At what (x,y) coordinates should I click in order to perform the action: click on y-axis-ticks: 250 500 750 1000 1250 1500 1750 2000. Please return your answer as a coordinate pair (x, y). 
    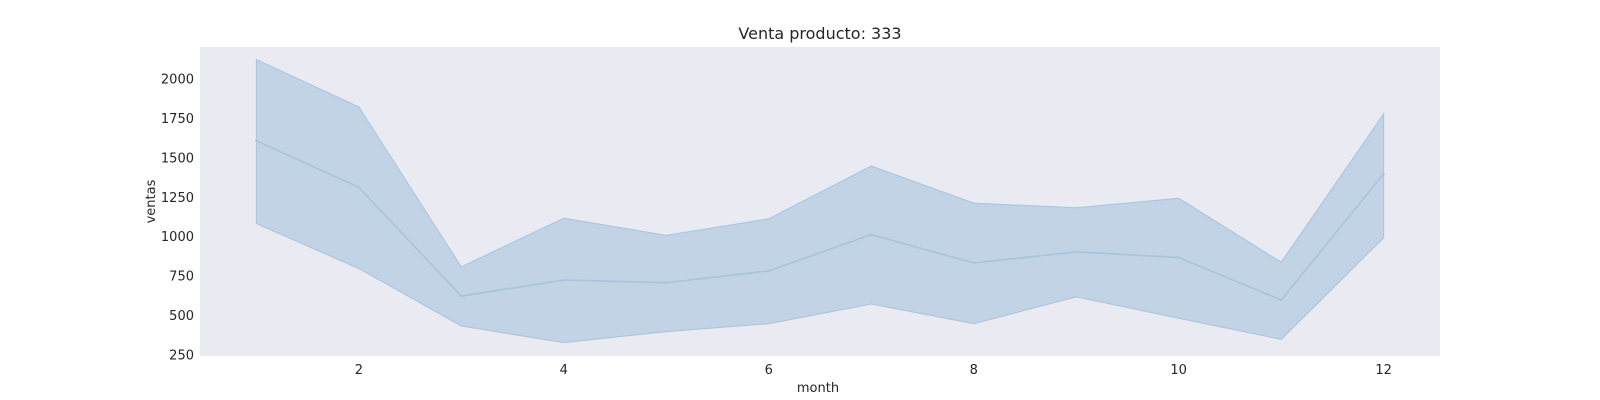
    Looking at the image, I should click on (177, 218).